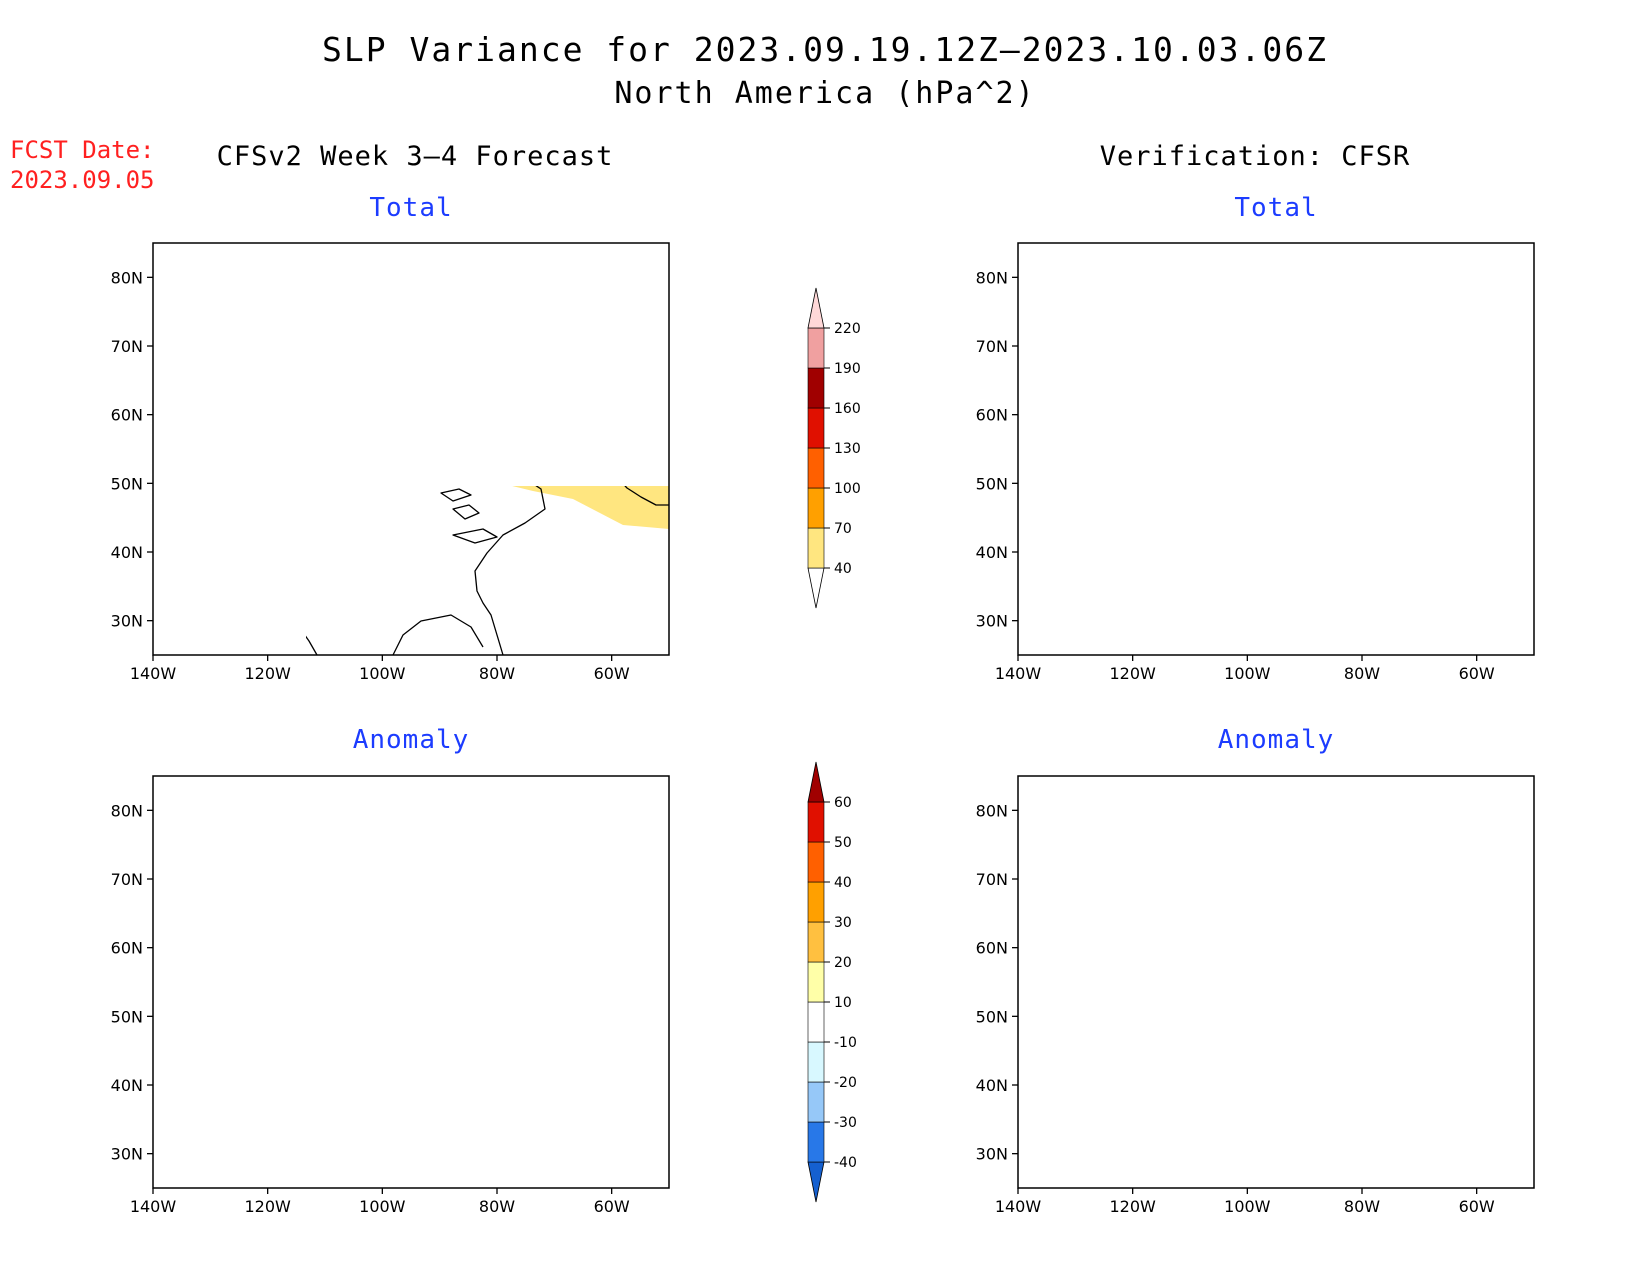 Image resolution: width=1650 pixels, height=1275 pixels. I want to click on panel-title-verif-total: Total, so click(1276, 208).